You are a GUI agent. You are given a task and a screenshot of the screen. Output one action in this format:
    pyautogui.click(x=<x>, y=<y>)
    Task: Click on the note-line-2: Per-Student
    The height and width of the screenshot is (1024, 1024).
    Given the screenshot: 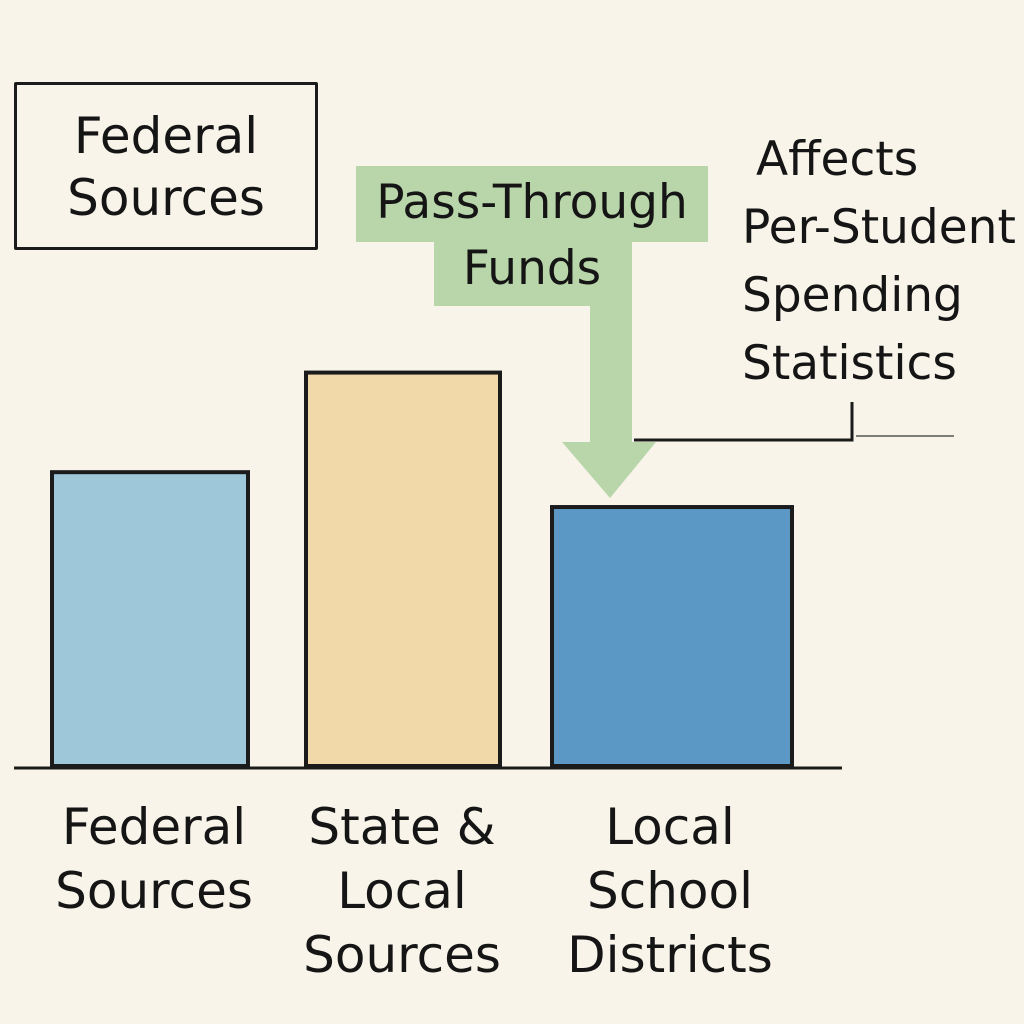 What is the action you would take?
    pyautogui.click(x=879, y=227)
    